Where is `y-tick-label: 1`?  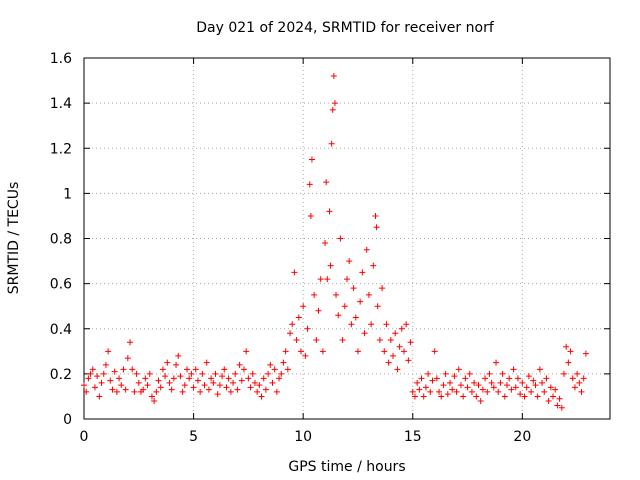 y-tick-label: 1 is located at coordinates (67, 194).